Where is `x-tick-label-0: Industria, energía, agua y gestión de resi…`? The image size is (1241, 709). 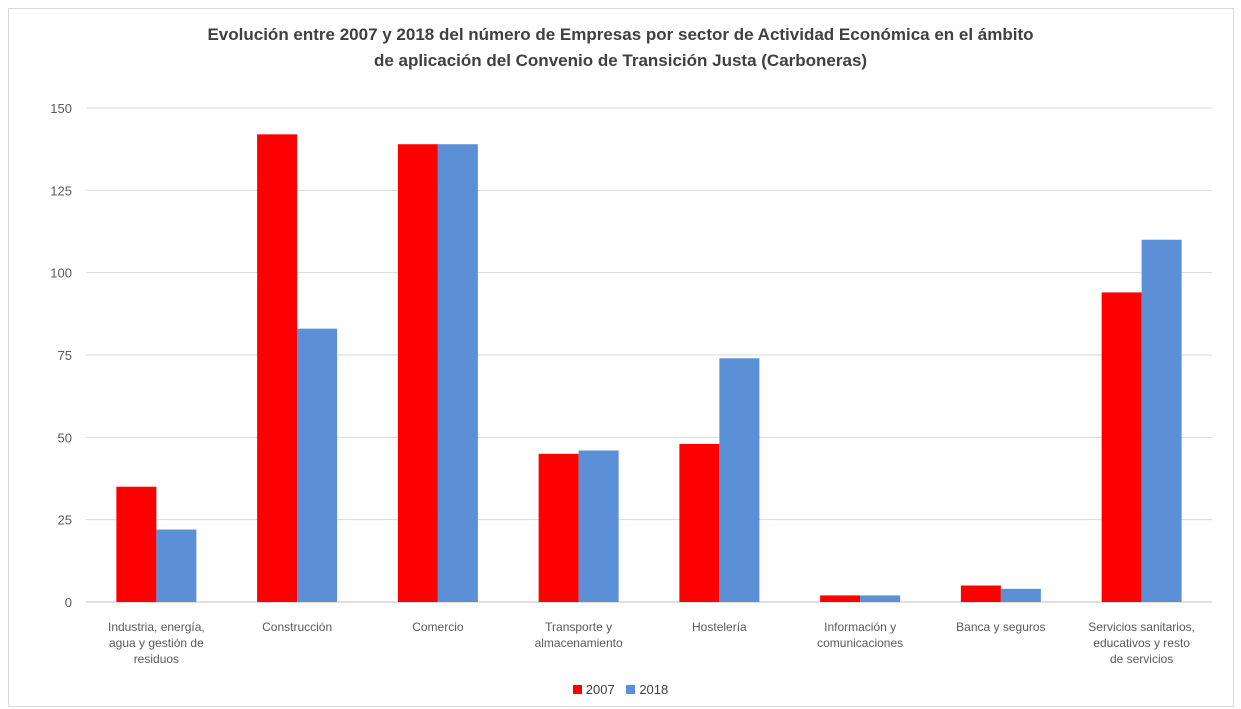
x-tick-label-0: Industria, energía, agua y gestión de resi… is located at coordinates (156, 643).